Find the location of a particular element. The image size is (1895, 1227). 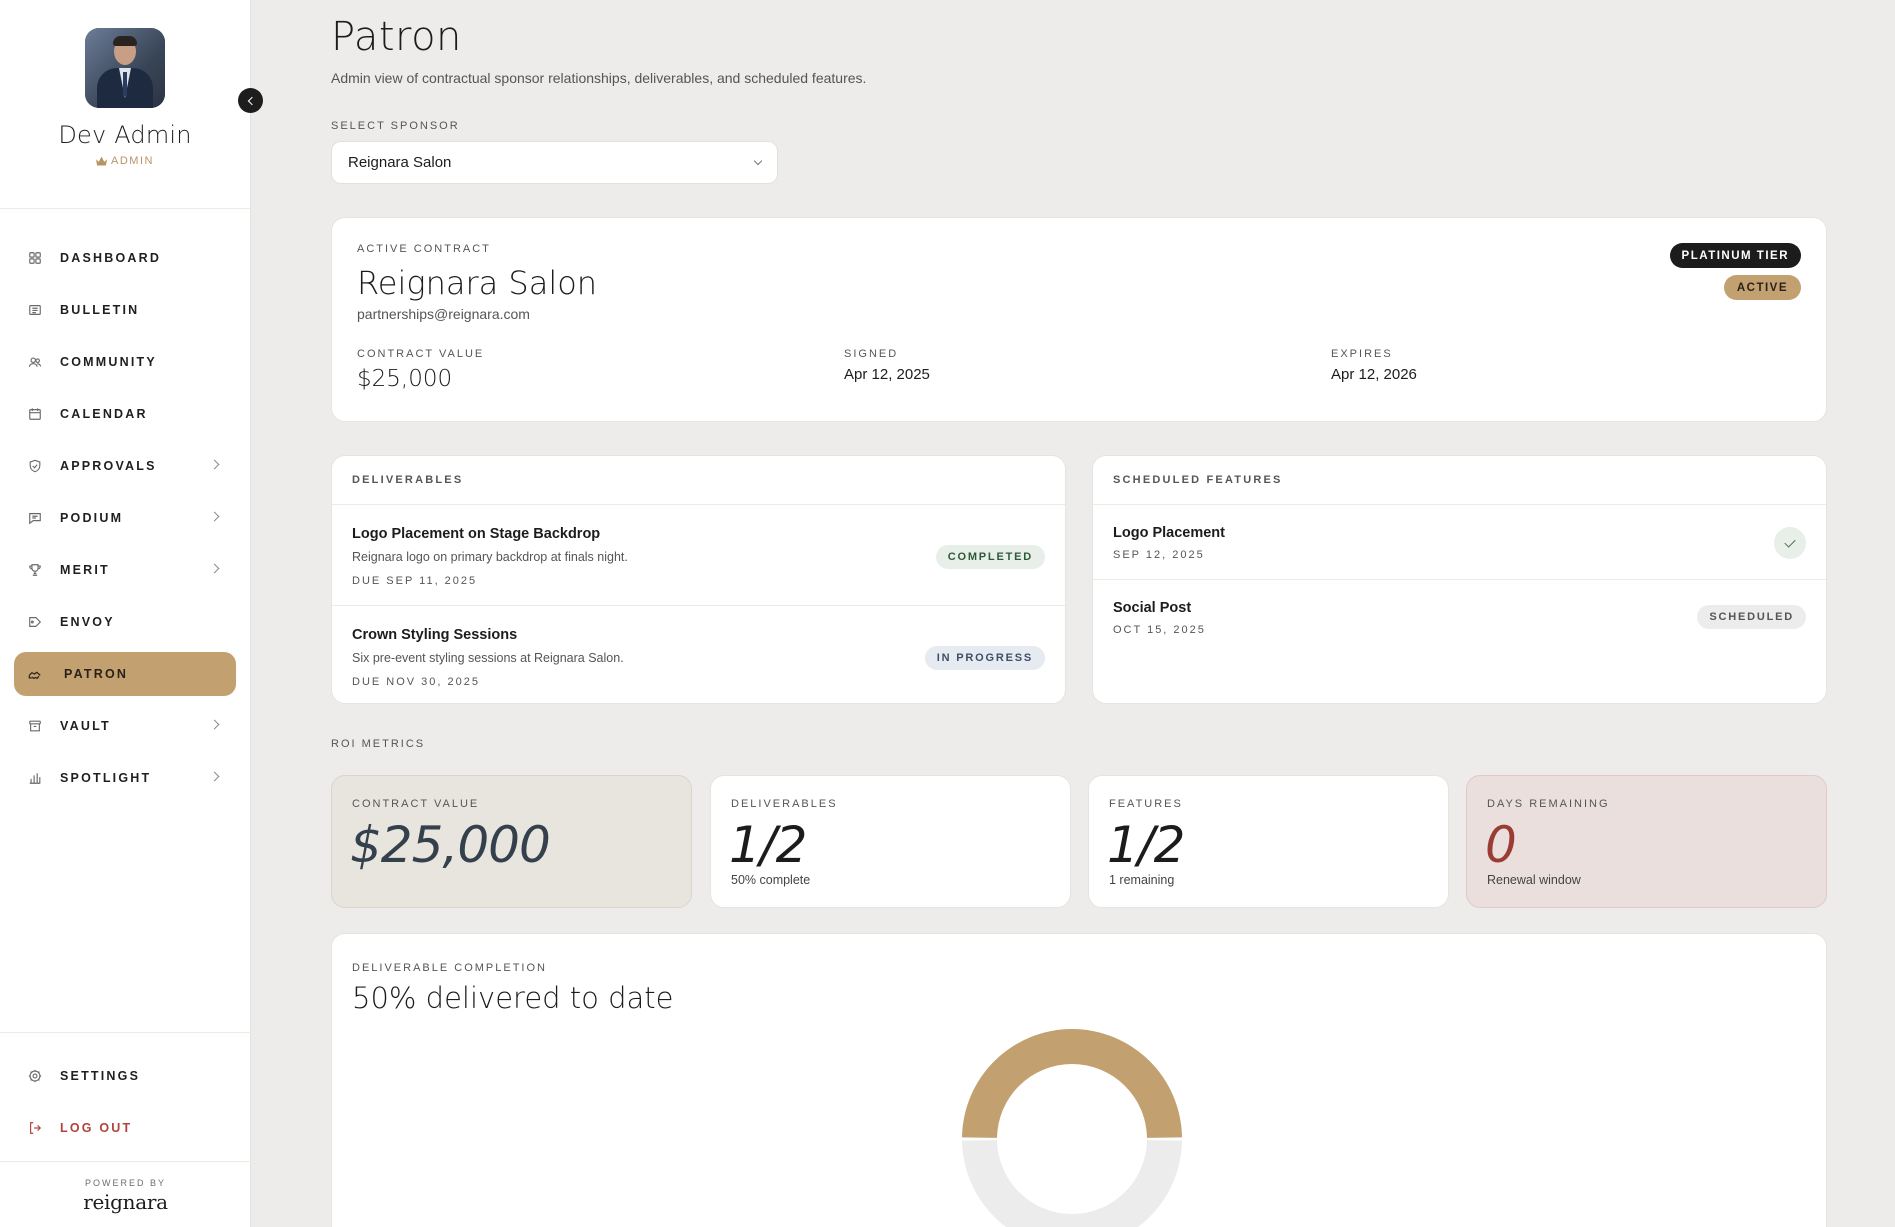

contract-eyebrow: ACTIVE CONTRACT is located at coordinates (424, 249).